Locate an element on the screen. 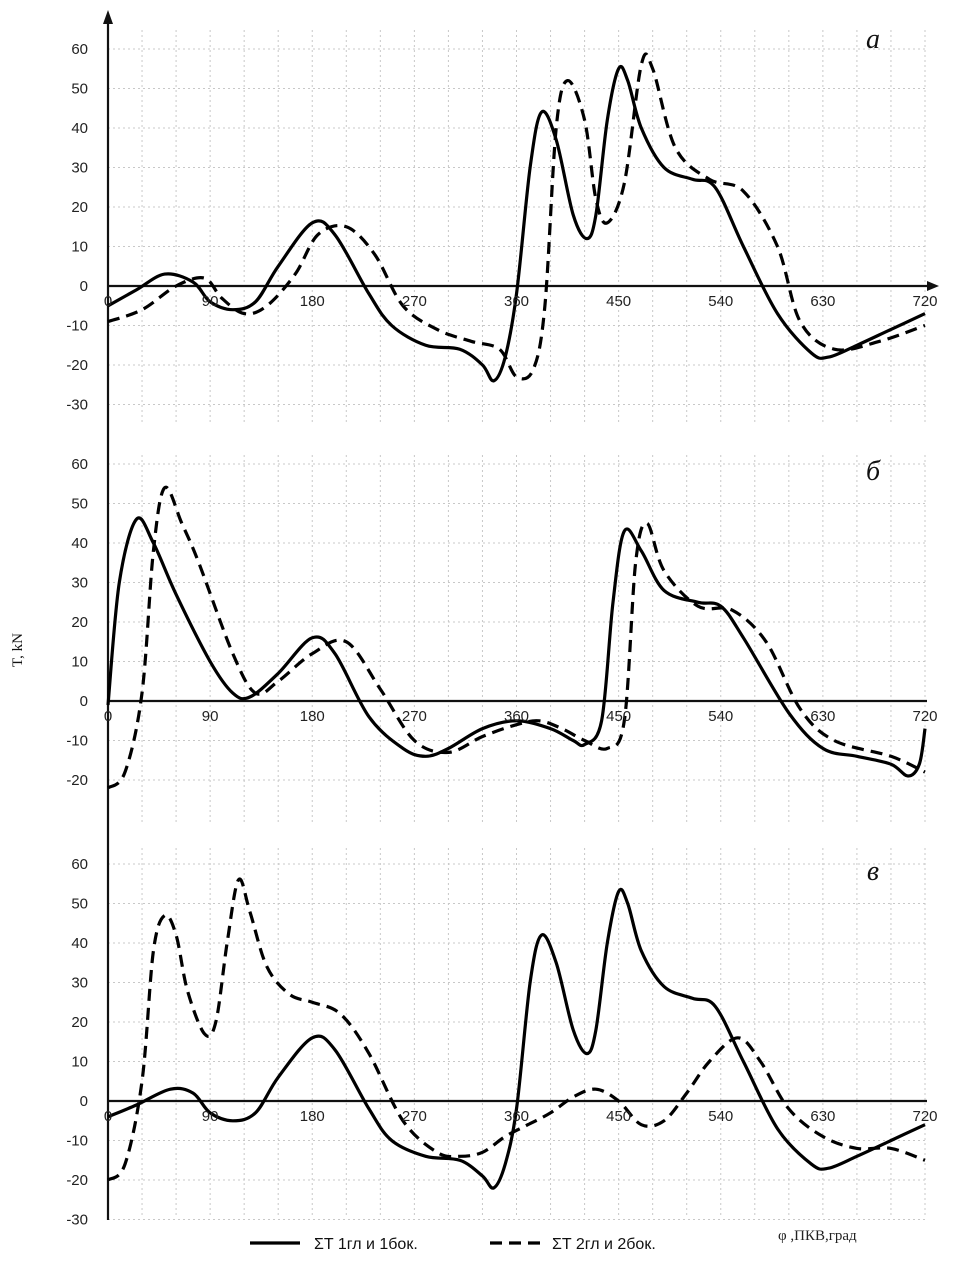  legend: ΣT 1гл и 1бок. ΣT 2гл и 2бок. is located at coordinates (453, 1244).